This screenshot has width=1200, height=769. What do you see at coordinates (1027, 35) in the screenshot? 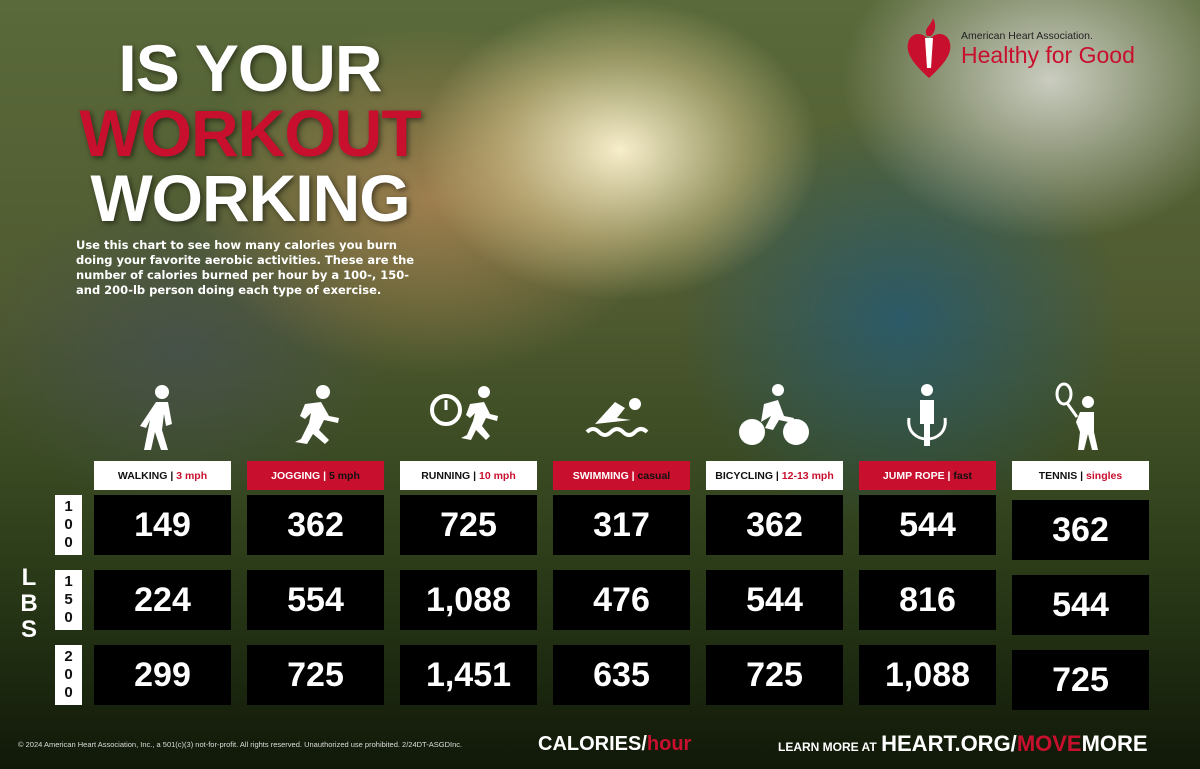
I see `logo-org: American Heart Association.` at bounding box center [1027, 35].